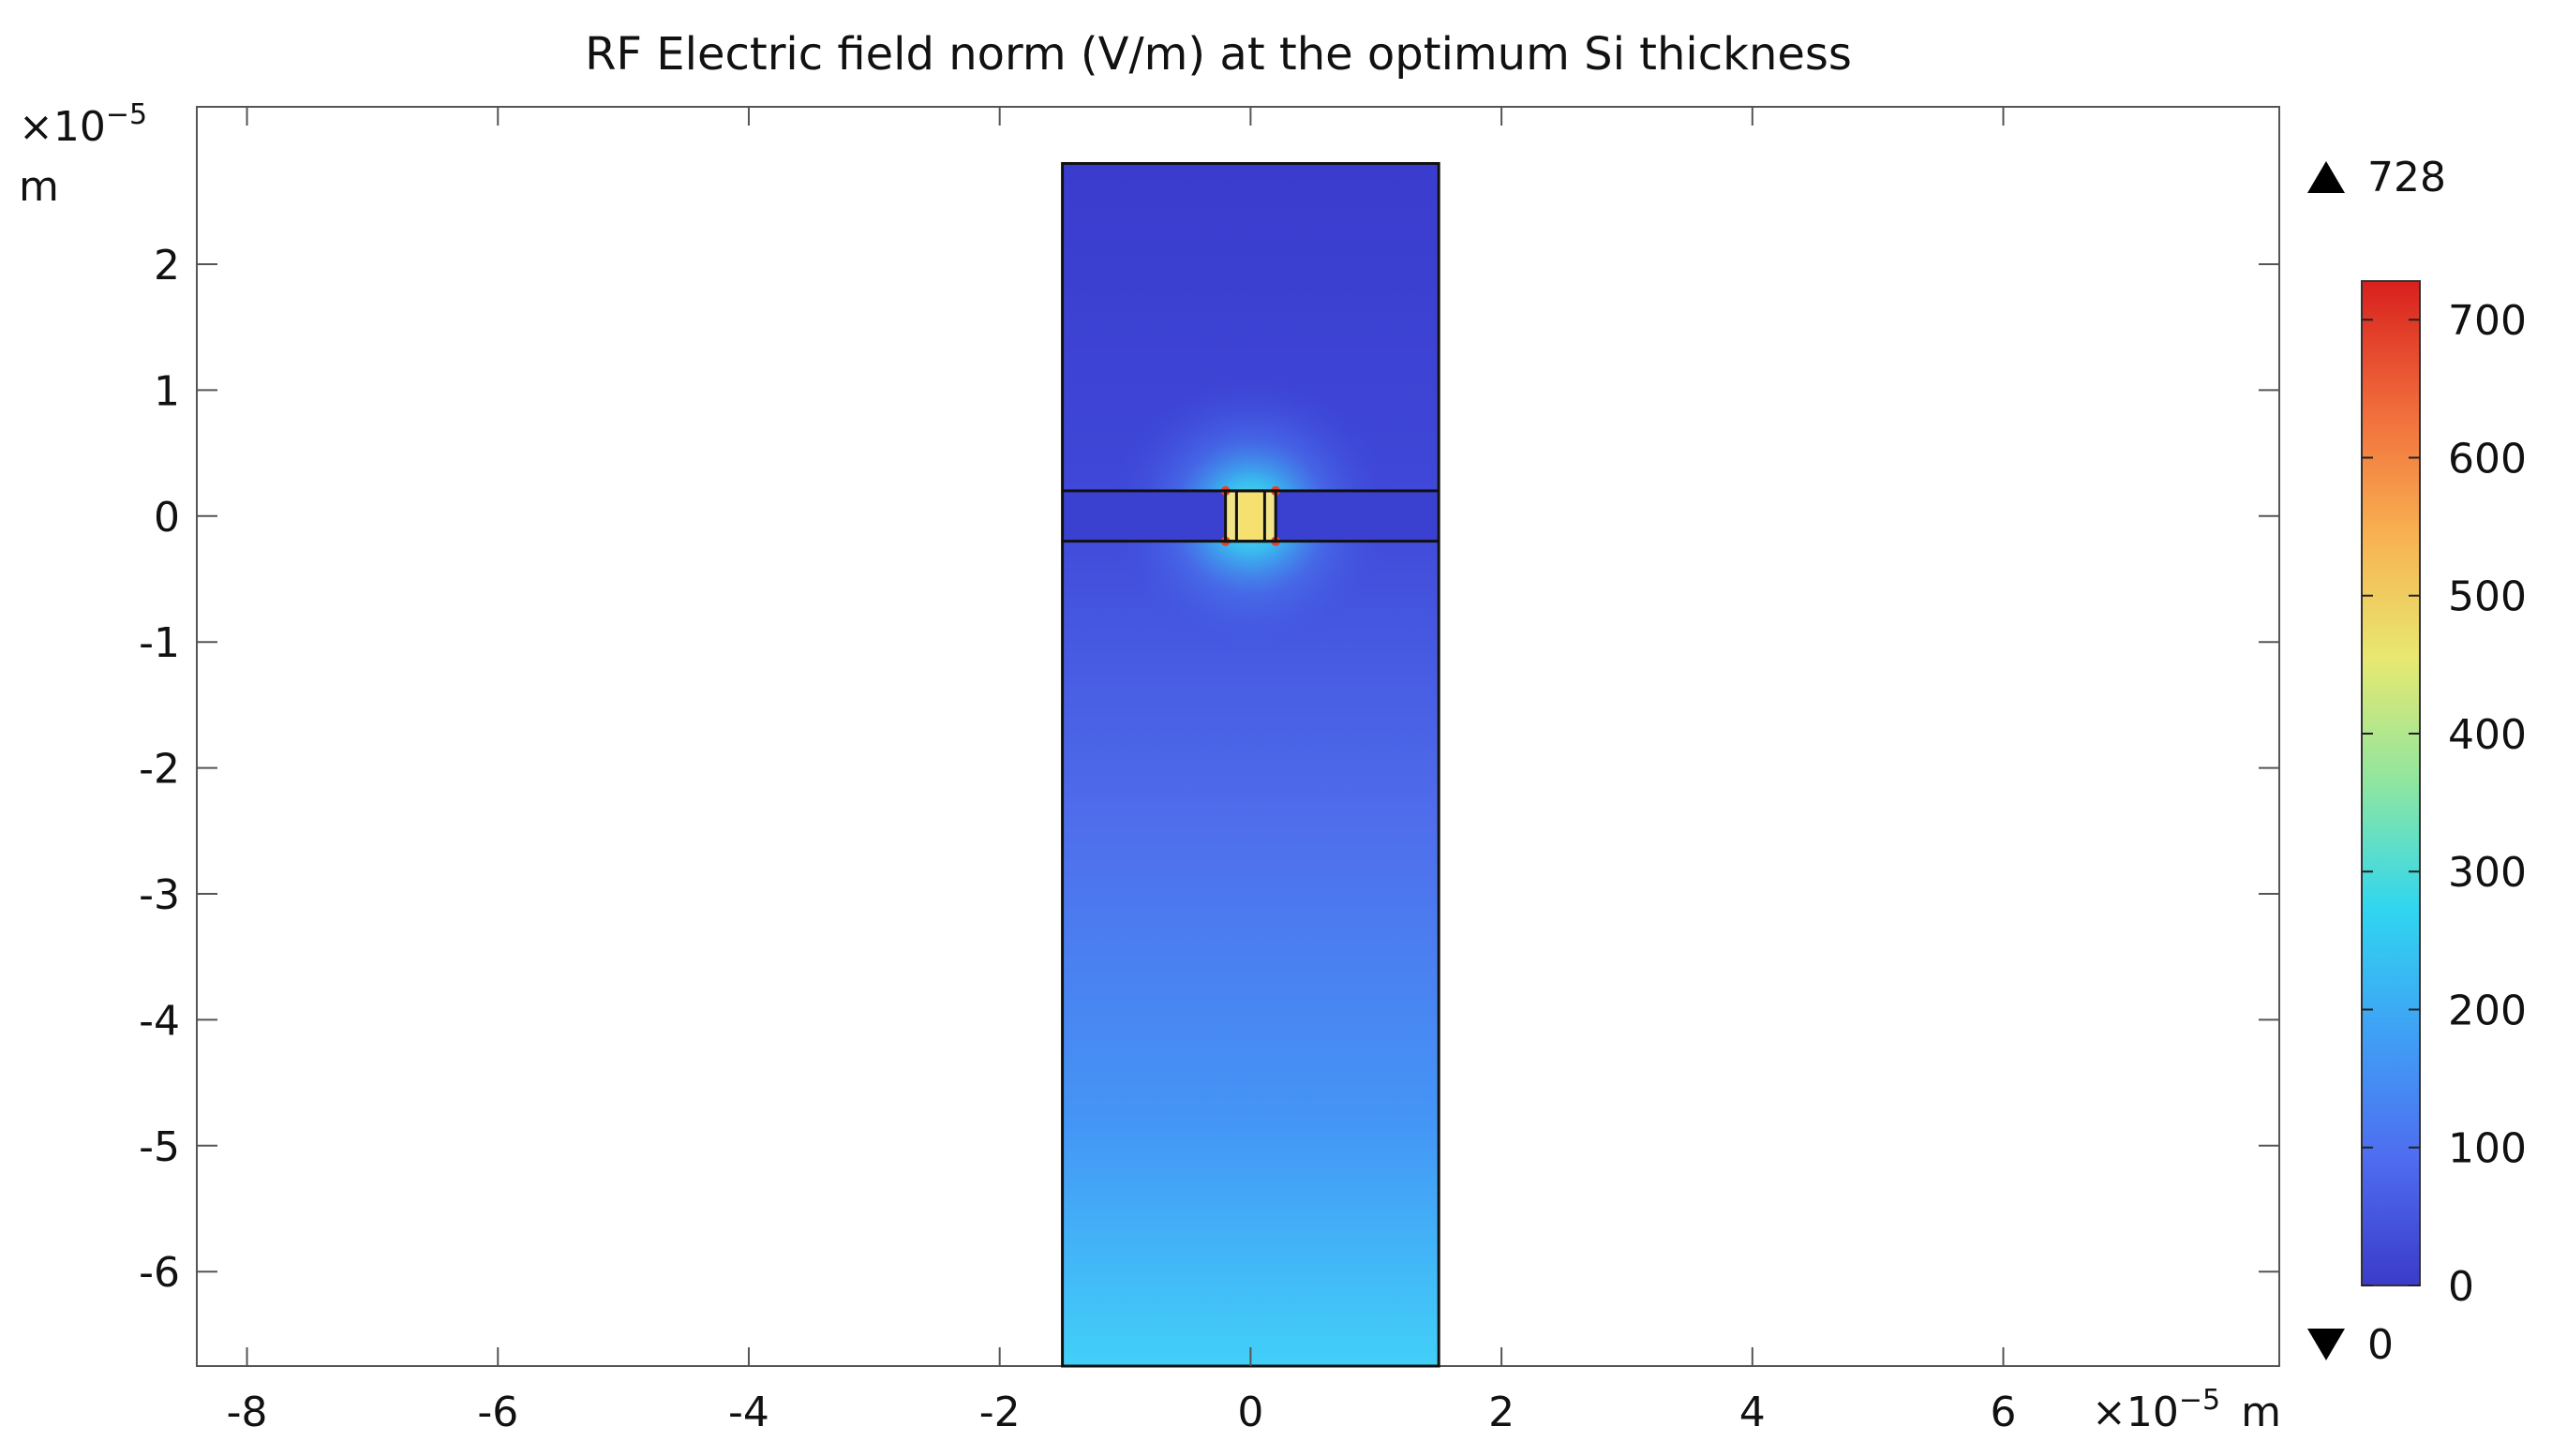  Describe the element at coordinates (2391, 783) in the screenshot. I see `colorbar-scale` at that location.